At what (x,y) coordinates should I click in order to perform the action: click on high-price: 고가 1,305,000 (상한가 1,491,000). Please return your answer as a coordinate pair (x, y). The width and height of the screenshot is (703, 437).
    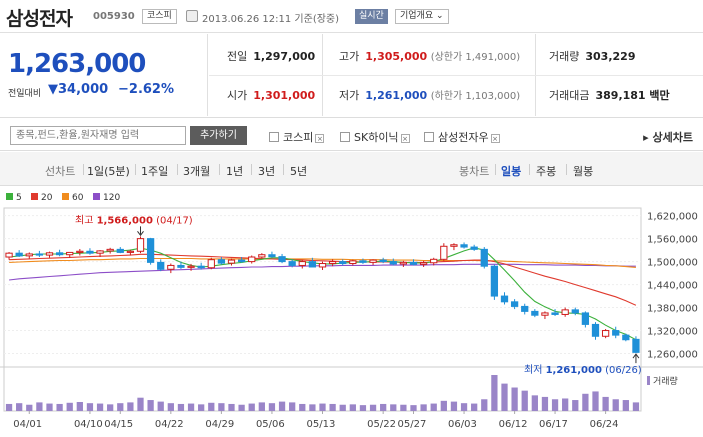
    Looking at the image, I should click on (429, 56).